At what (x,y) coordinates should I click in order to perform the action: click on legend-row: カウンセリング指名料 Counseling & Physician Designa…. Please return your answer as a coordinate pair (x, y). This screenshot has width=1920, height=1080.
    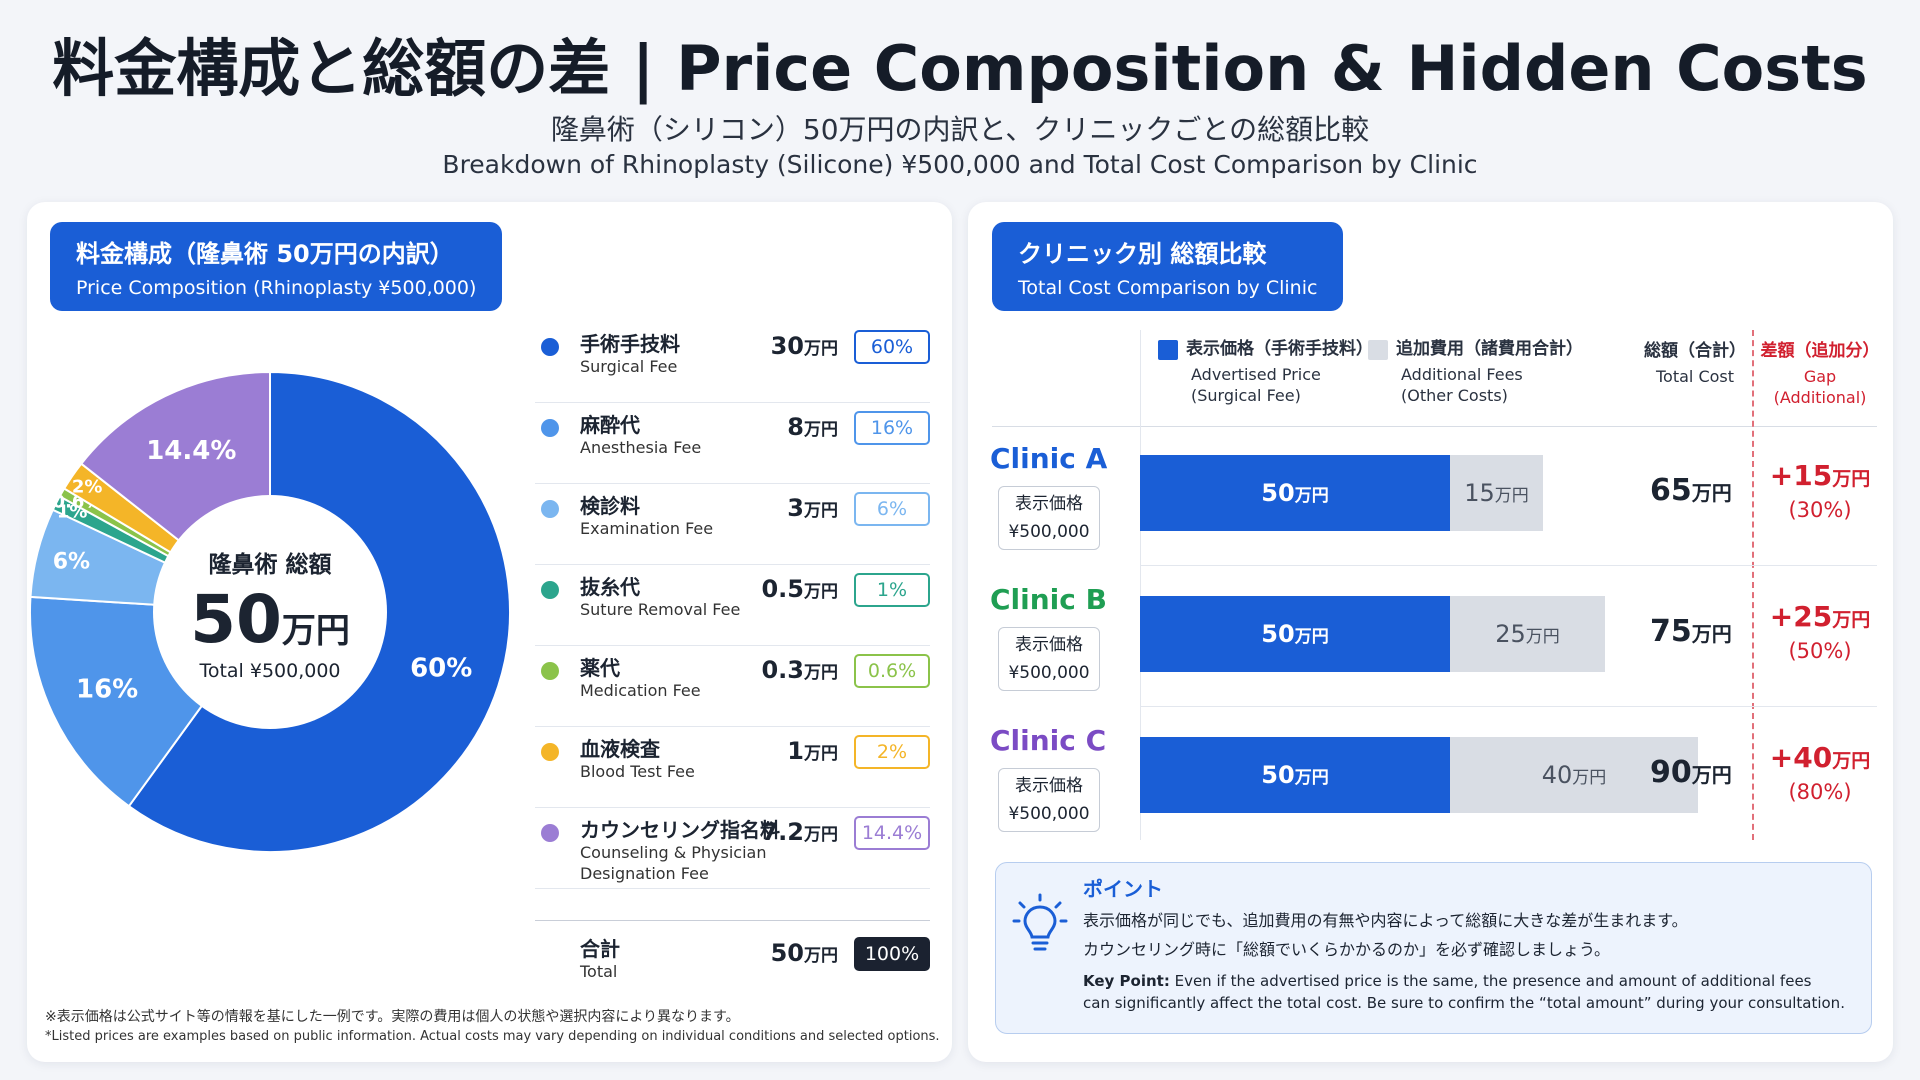
    Looking at the image, I should click on (732, 848).